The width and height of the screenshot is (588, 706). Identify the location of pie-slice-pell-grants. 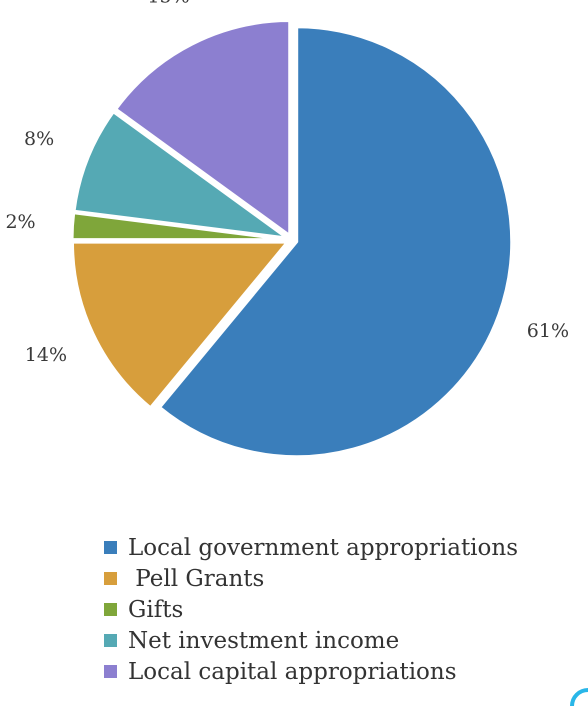
(179, 325).